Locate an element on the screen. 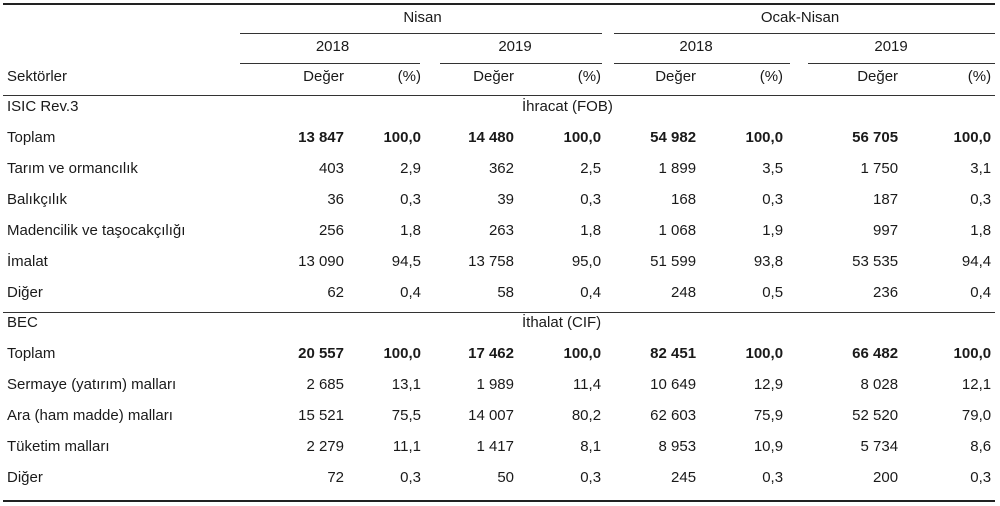 The width and height of the screenshot is (1000, 506). rule-ocak-nisan is located at coordinates (804, 33).